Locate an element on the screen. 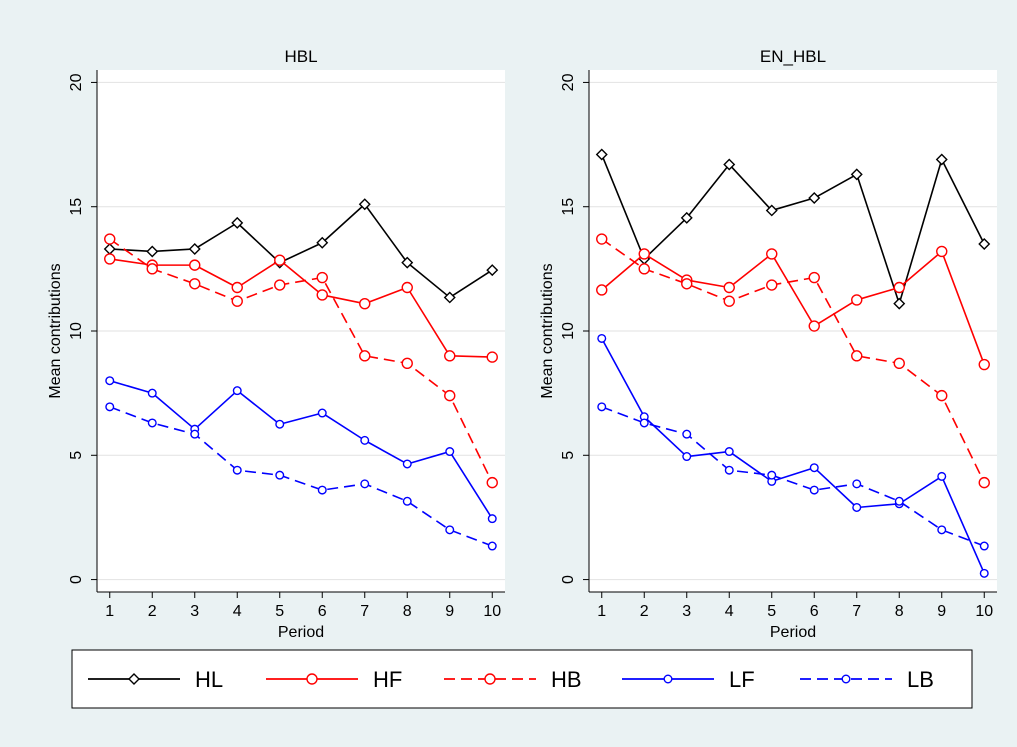 The height and width of the screenshot is (747, 1017). y-tick-label: 20 is located at coordinates (568, 82).